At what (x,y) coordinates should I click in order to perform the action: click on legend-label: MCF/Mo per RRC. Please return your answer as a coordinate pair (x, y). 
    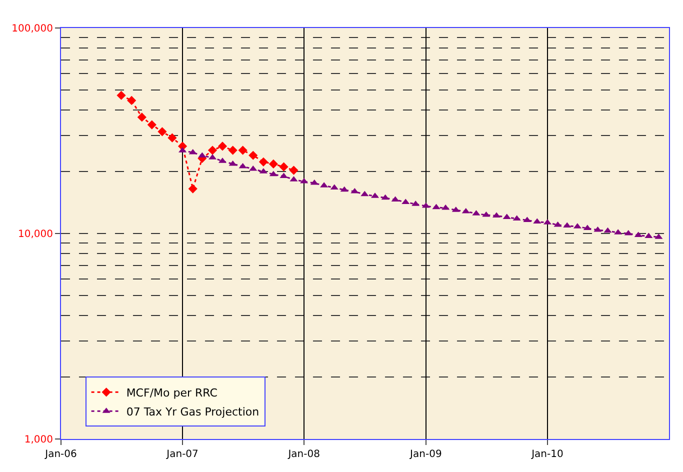
    Looking at the image, I should click on (172, 393).